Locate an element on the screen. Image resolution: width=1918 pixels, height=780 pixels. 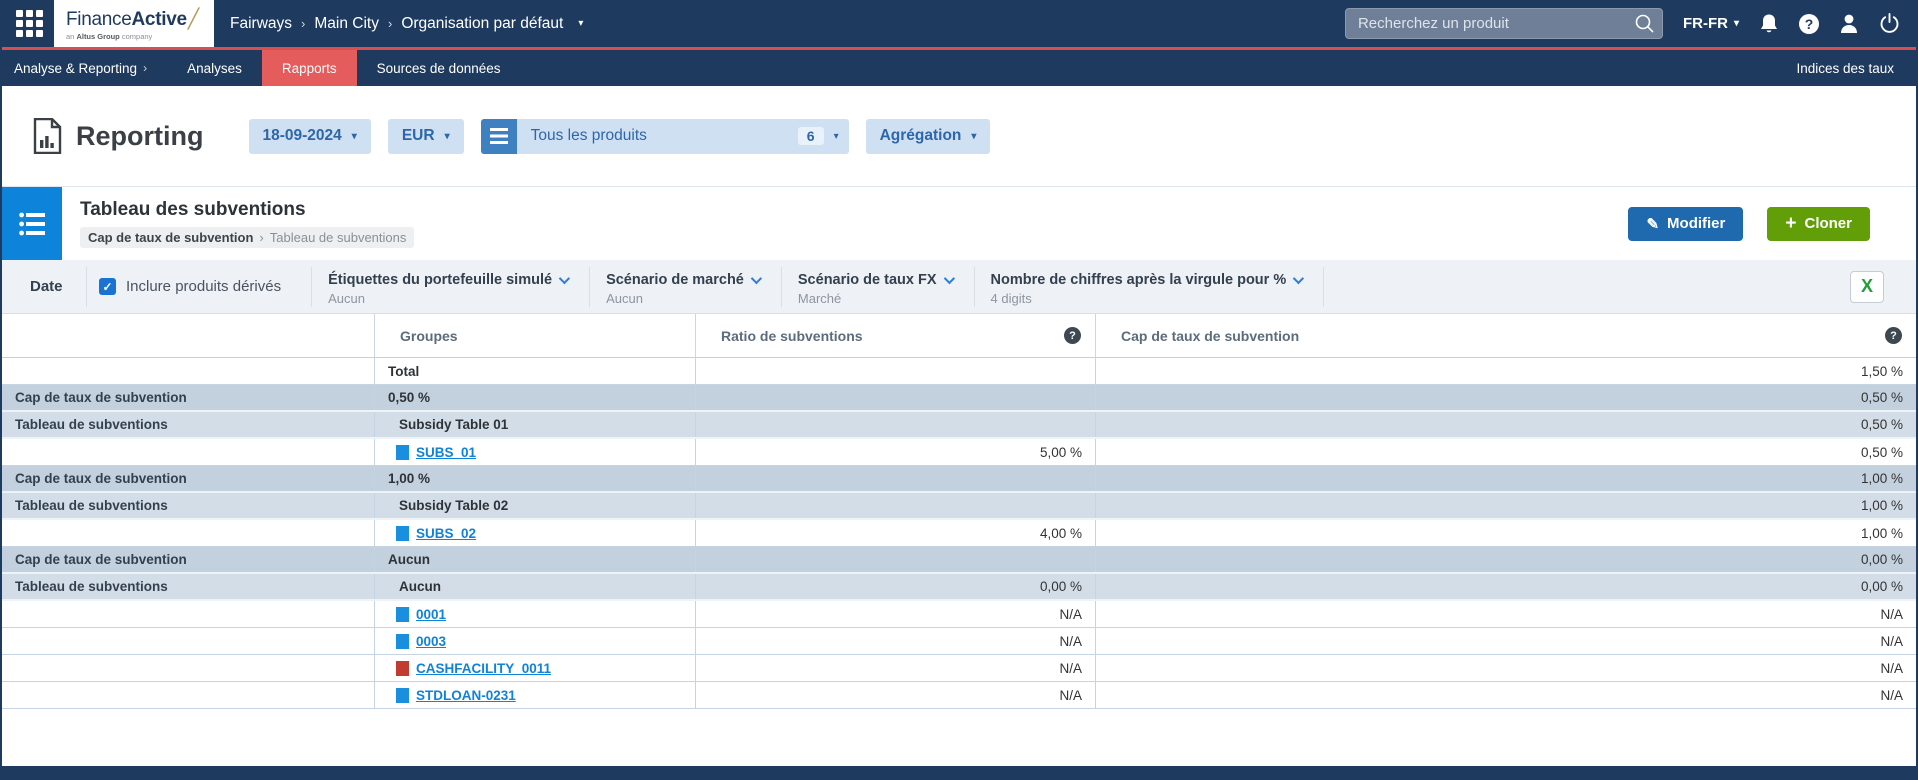
row-group-cell: CASHFACILITY_0011 is located at coordinates (534, 668).